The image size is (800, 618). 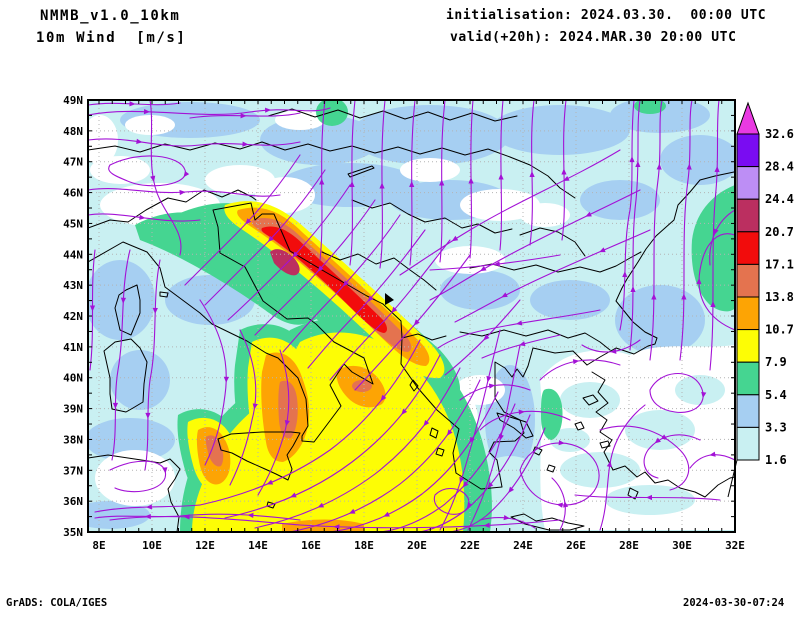 What do you see at coordinates (748, 118) in the screenshot?
I see `colorbar-arrow` at bounding box center [748, 118].